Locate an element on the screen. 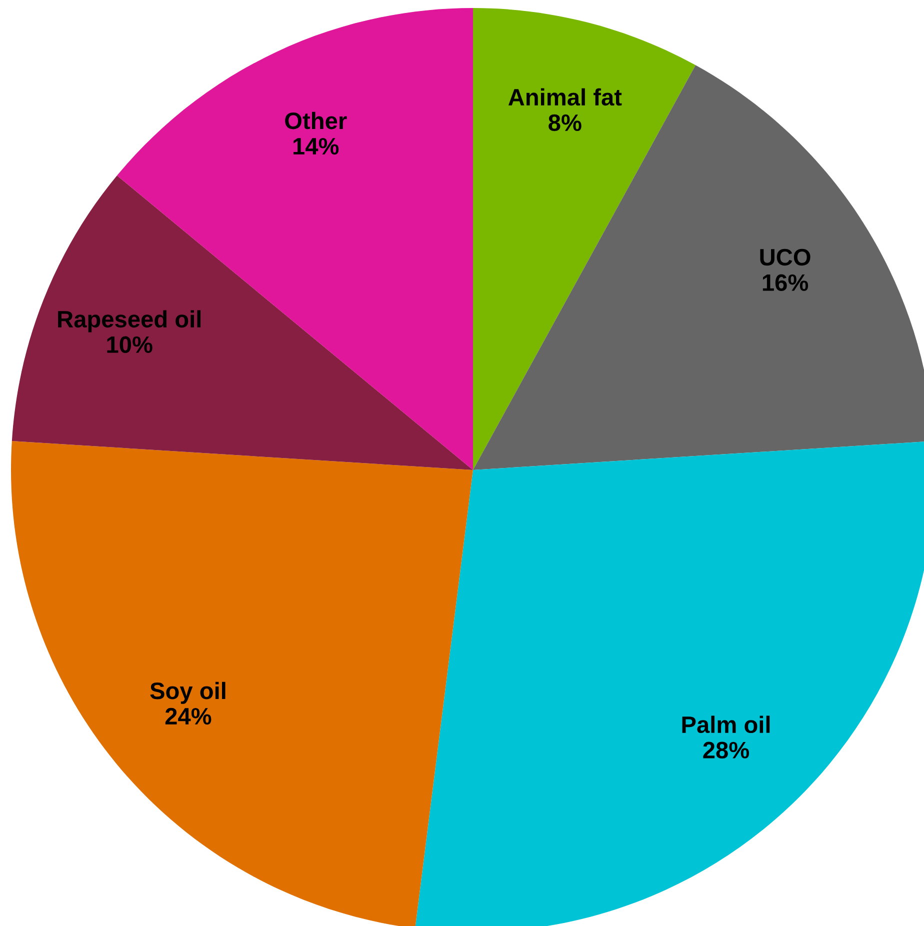 The width and height of the screenshot is (924, 926). data-label: 28% is located at coordinates (726, 750).